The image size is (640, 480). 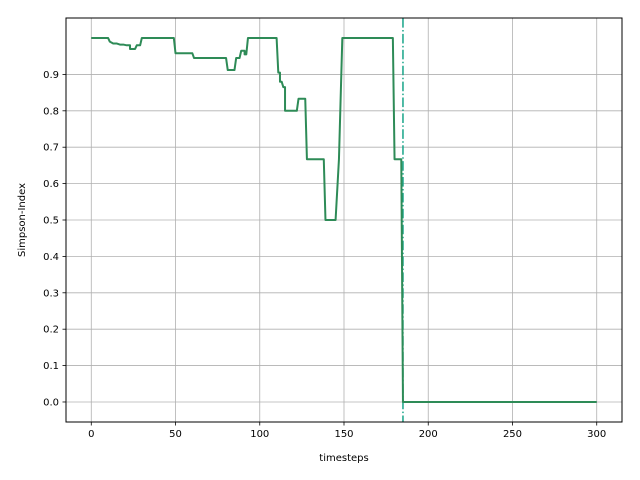 I want to click on y-tick-label: 0.2, so click(x=51, y=330).